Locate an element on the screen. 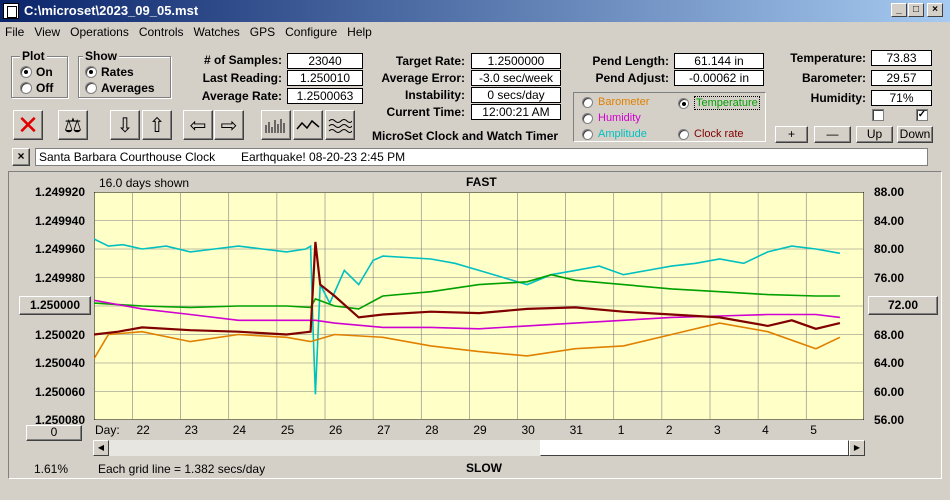 This screenshot has width=950, height=500. day-tick-label: 3 is located at coordinates (717, 430).